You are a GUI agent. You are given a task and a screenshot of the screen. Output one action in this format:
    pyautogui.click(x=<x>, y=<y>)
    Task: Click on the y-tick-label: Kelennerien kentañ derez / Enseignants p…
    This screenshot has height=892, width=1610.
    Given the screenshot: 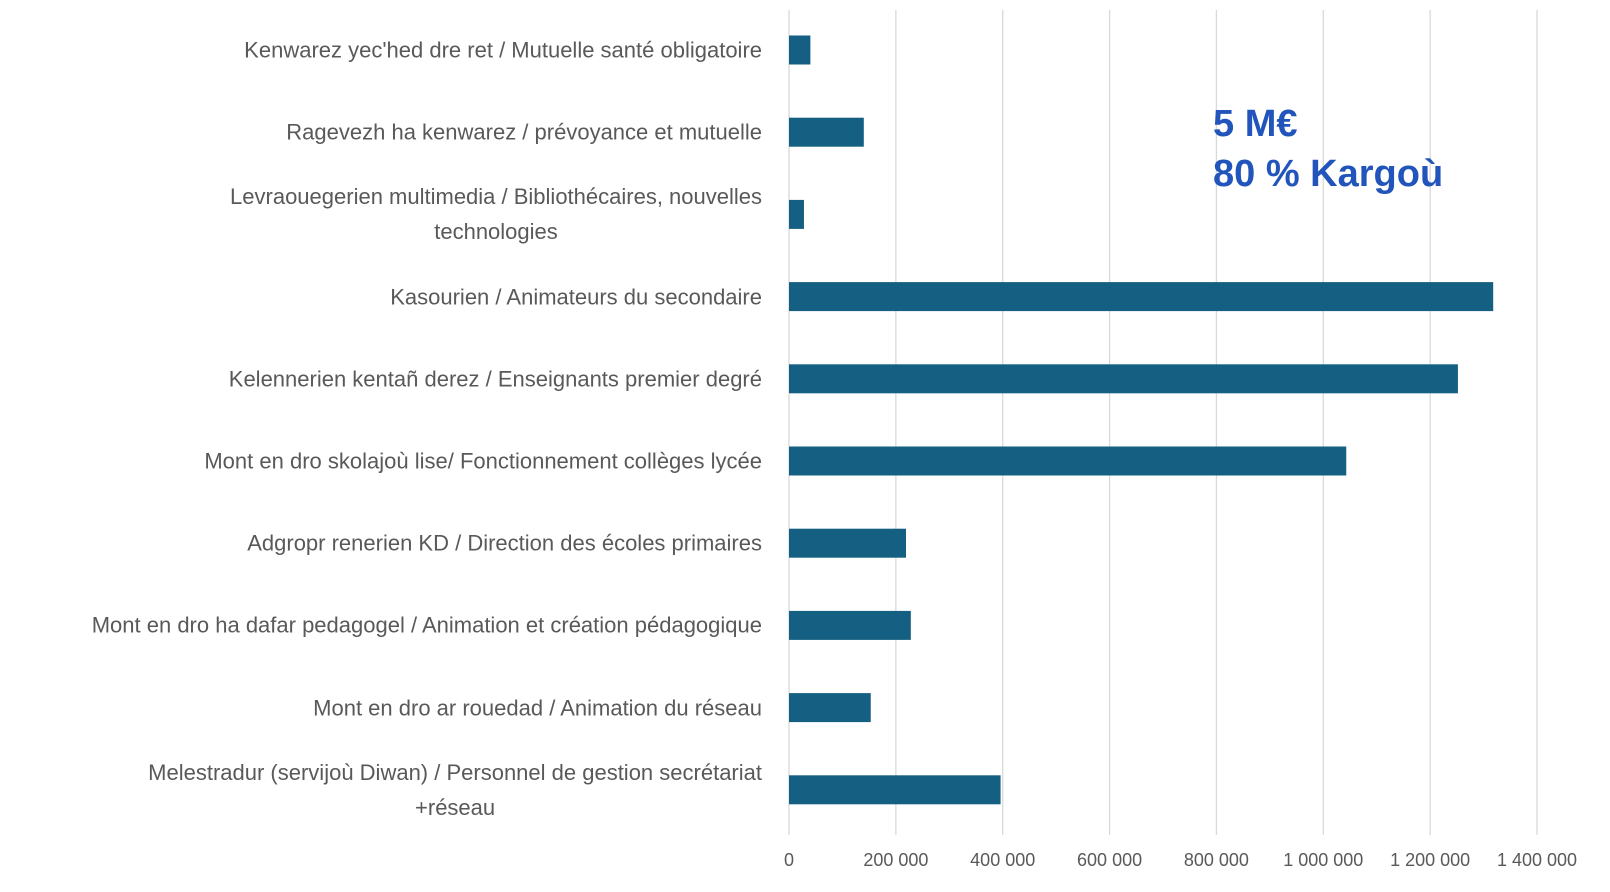 What is the action you would take?
    pyautogui.click(x=495, y=379)
    